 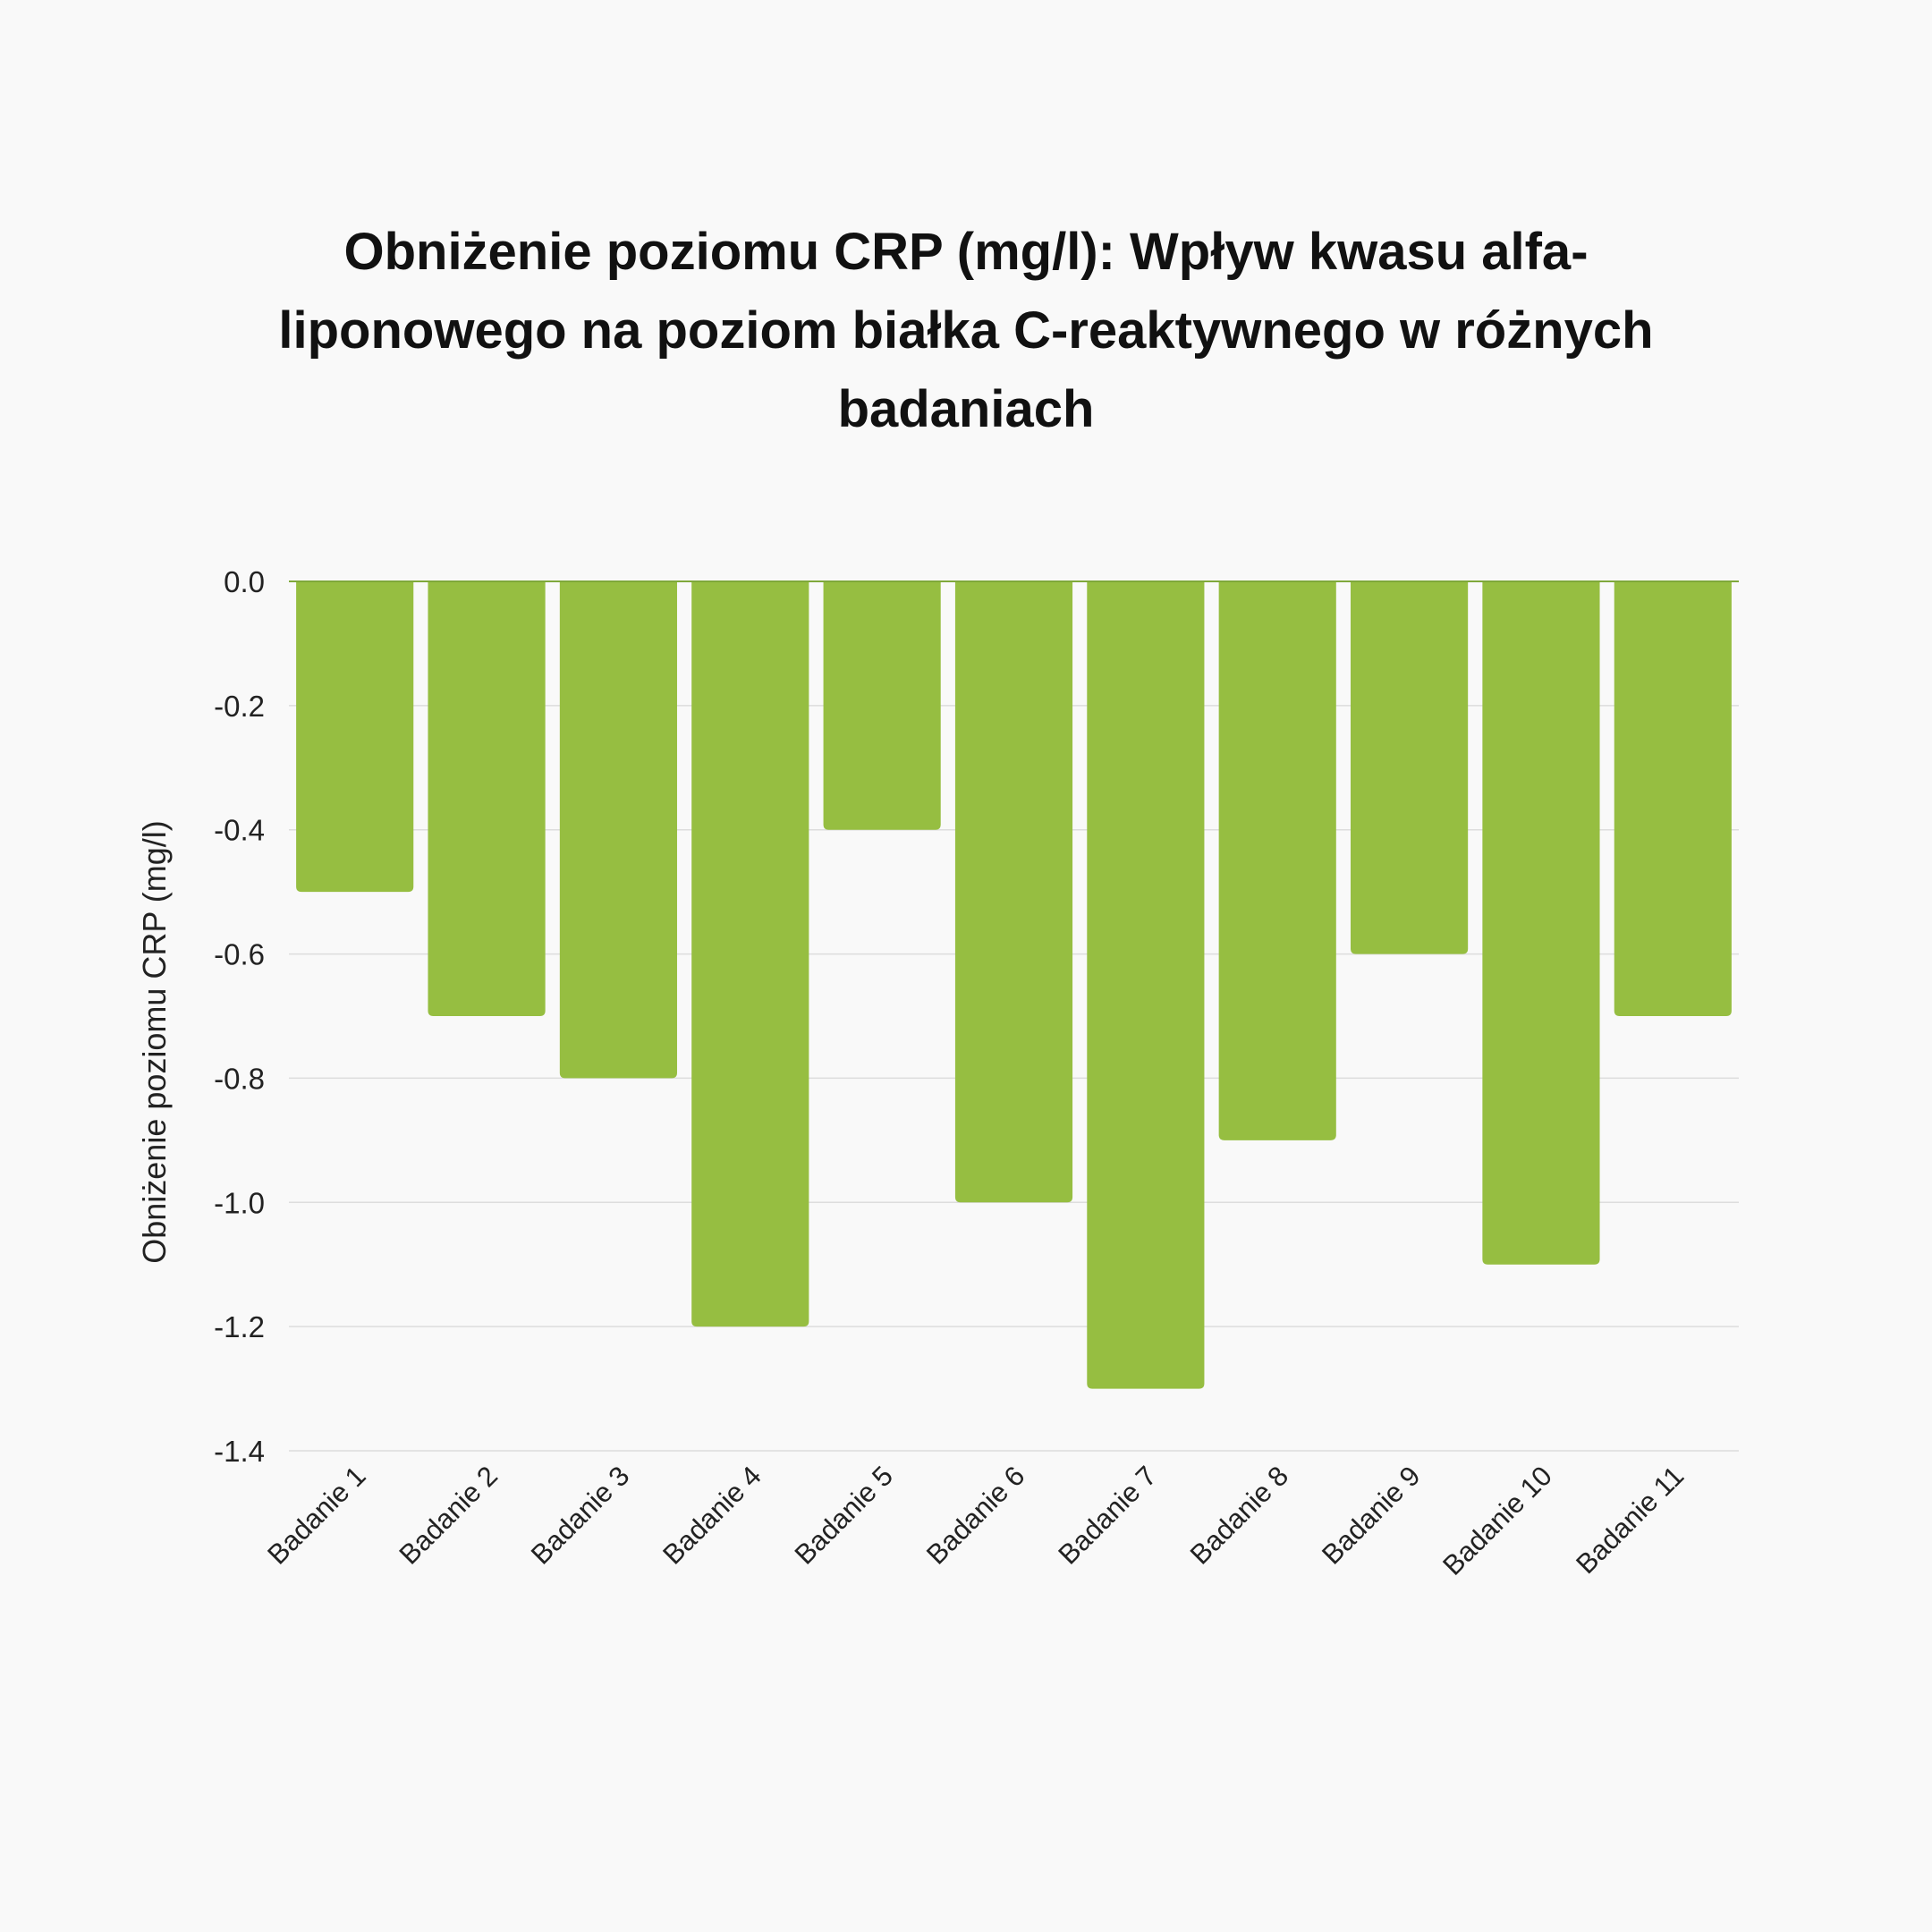 What do you see at coordinates (239, 706) in the screenshot?
I see `y-tick-label: -0.2` at bounding box center [239, 706].